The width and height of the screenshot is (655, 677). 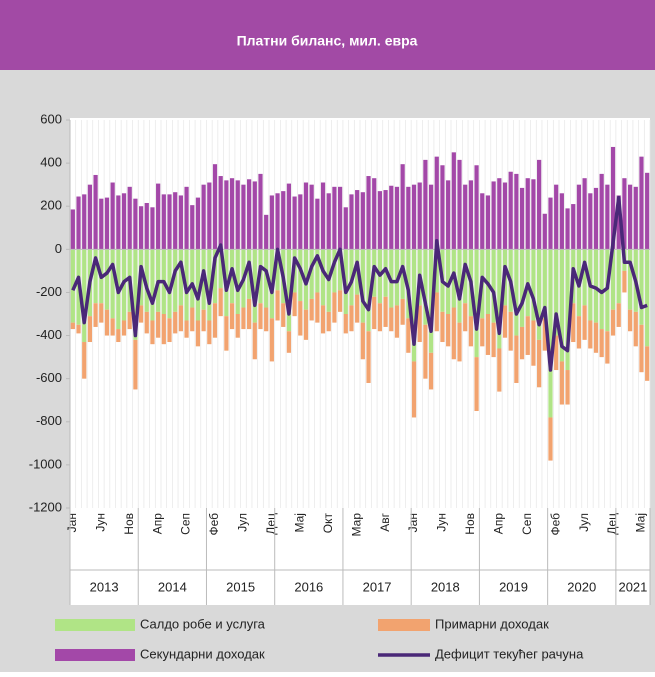 I want to click on legend-label: Дефицит текућег рачуна, so click(x=509, y=653).